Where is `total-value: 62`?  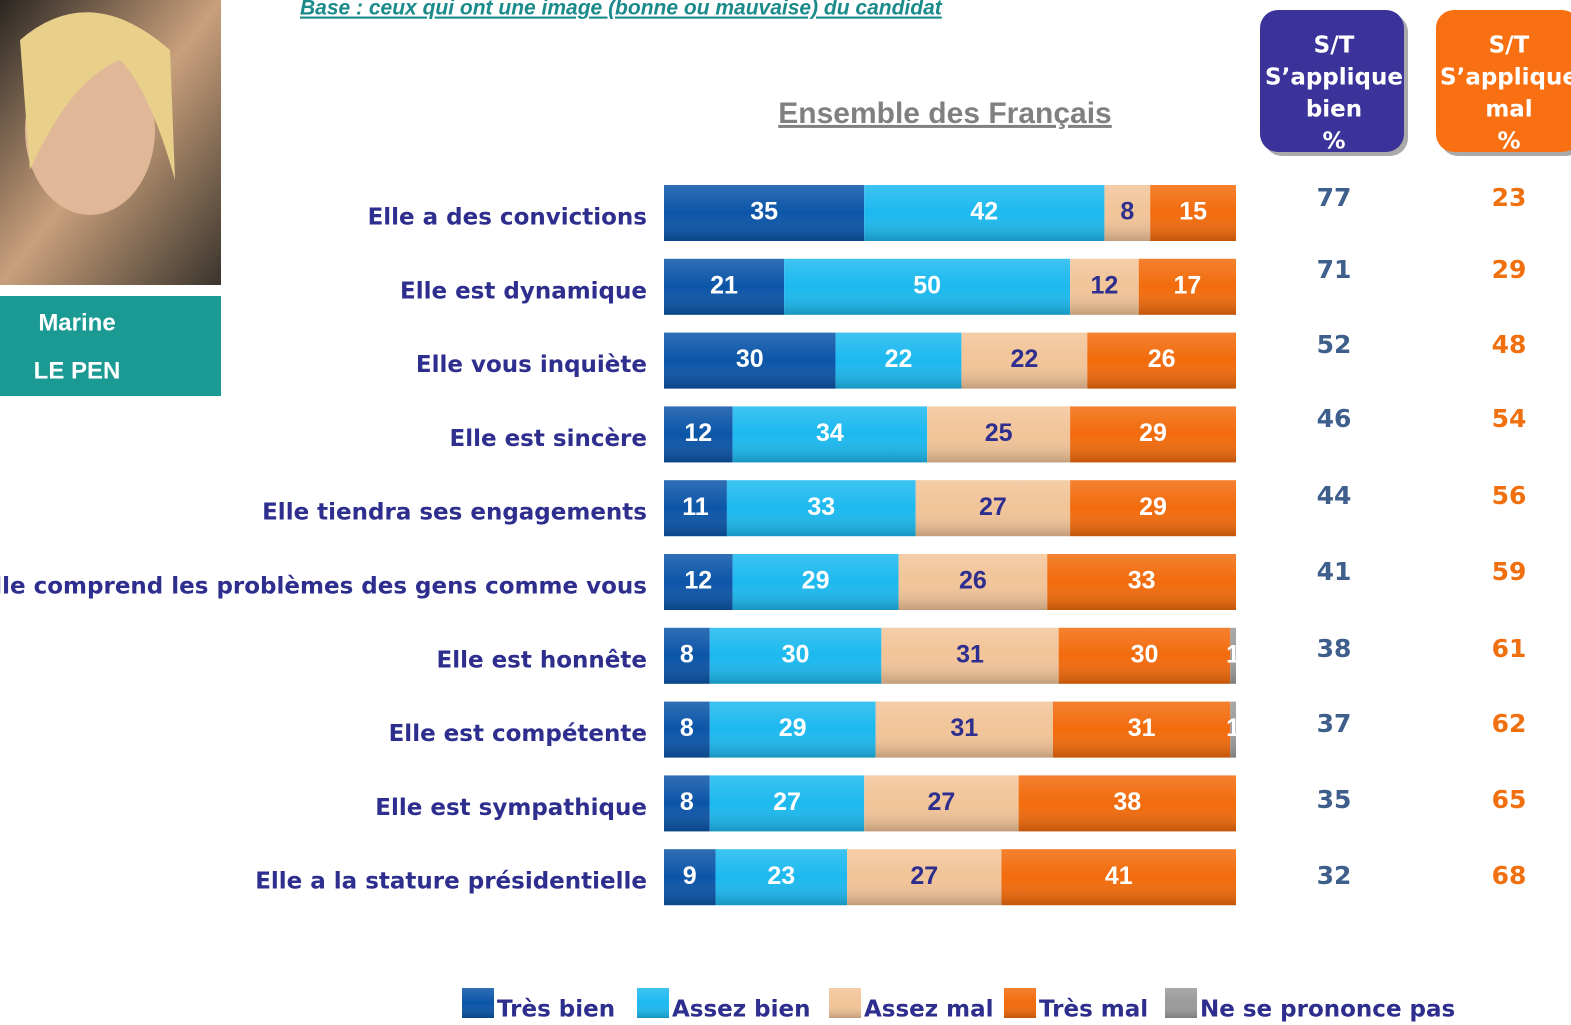 total-value: 62 is located at coordinates (1509, 723).